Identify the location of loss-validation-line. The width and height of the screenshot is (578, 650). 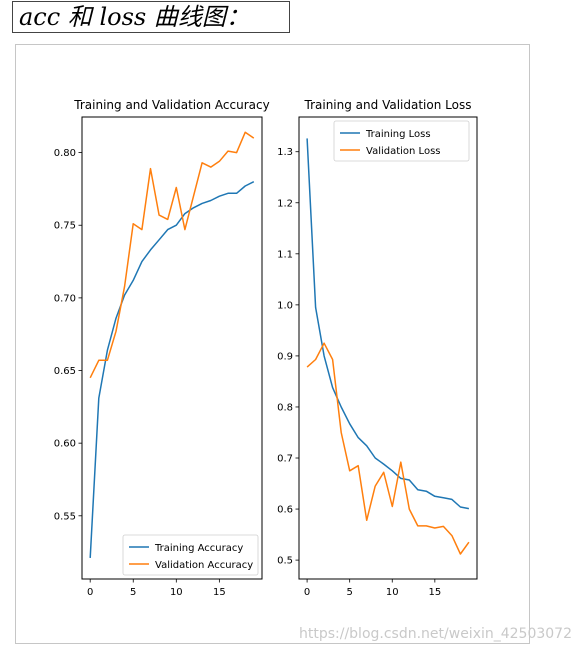
(388, 448).